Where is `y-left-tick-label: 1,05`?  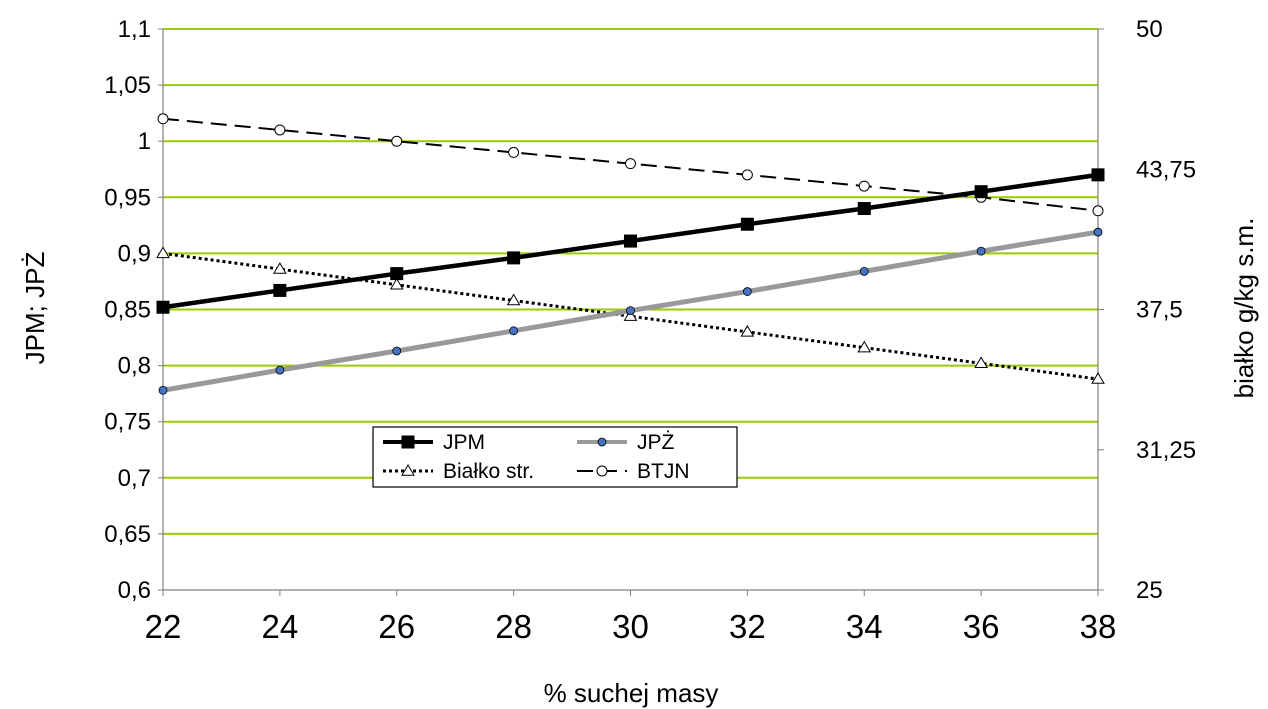
y-left-tick-label: 1,05 is located at coordinates (127, 85).